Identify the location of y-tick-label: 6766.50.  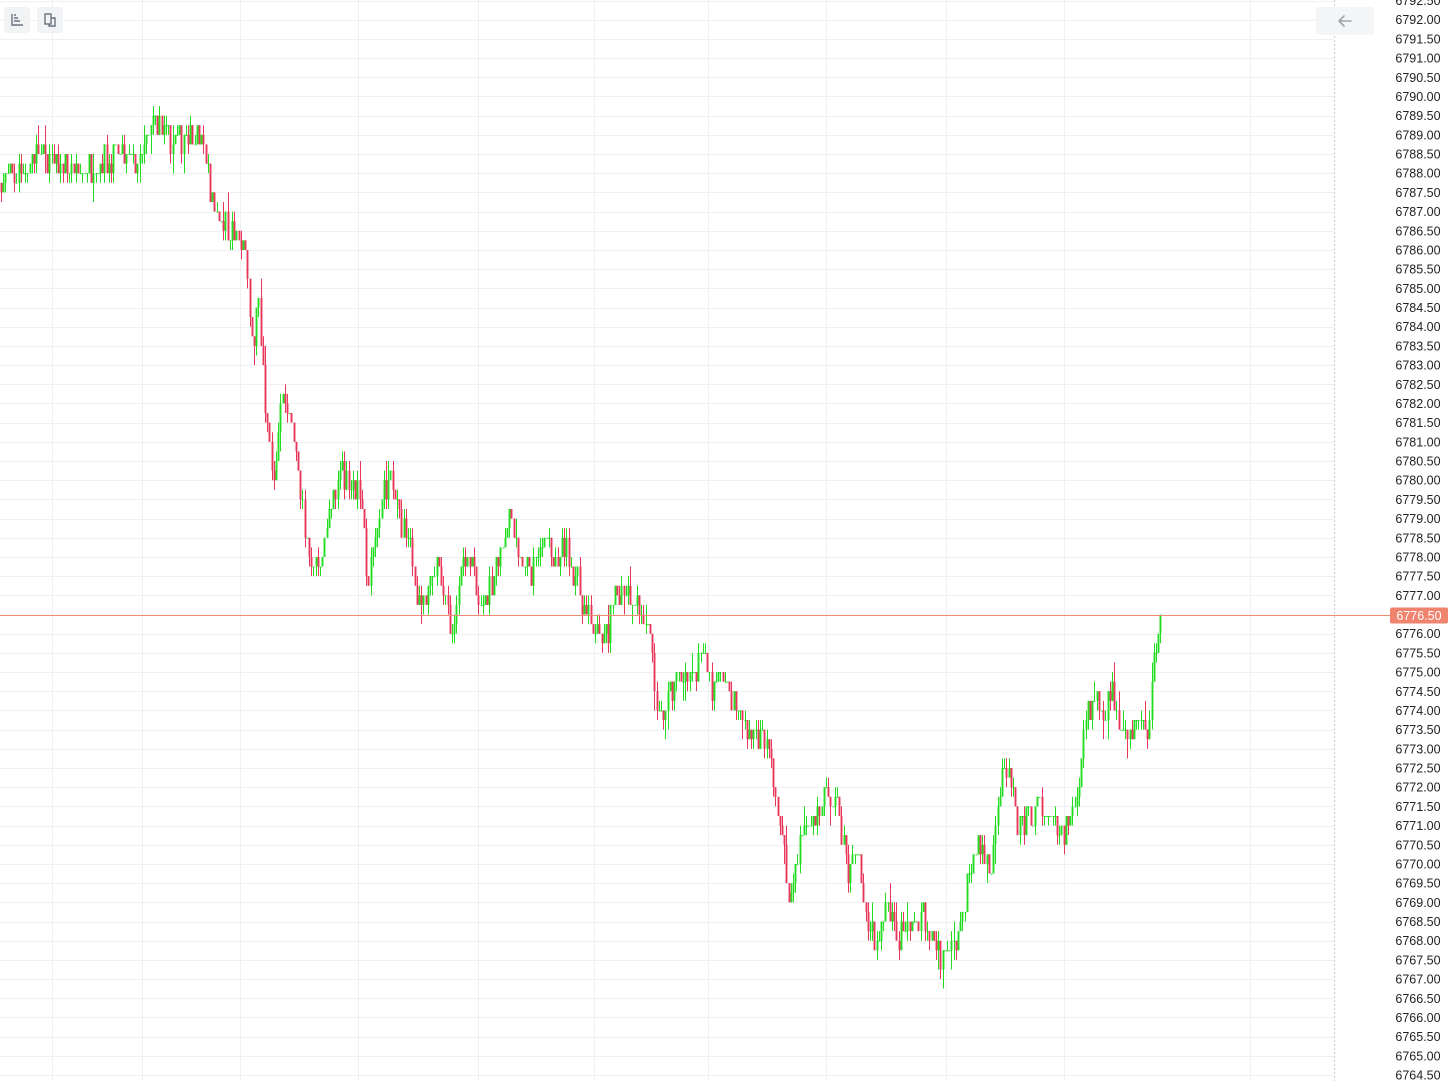
(1417, 999).